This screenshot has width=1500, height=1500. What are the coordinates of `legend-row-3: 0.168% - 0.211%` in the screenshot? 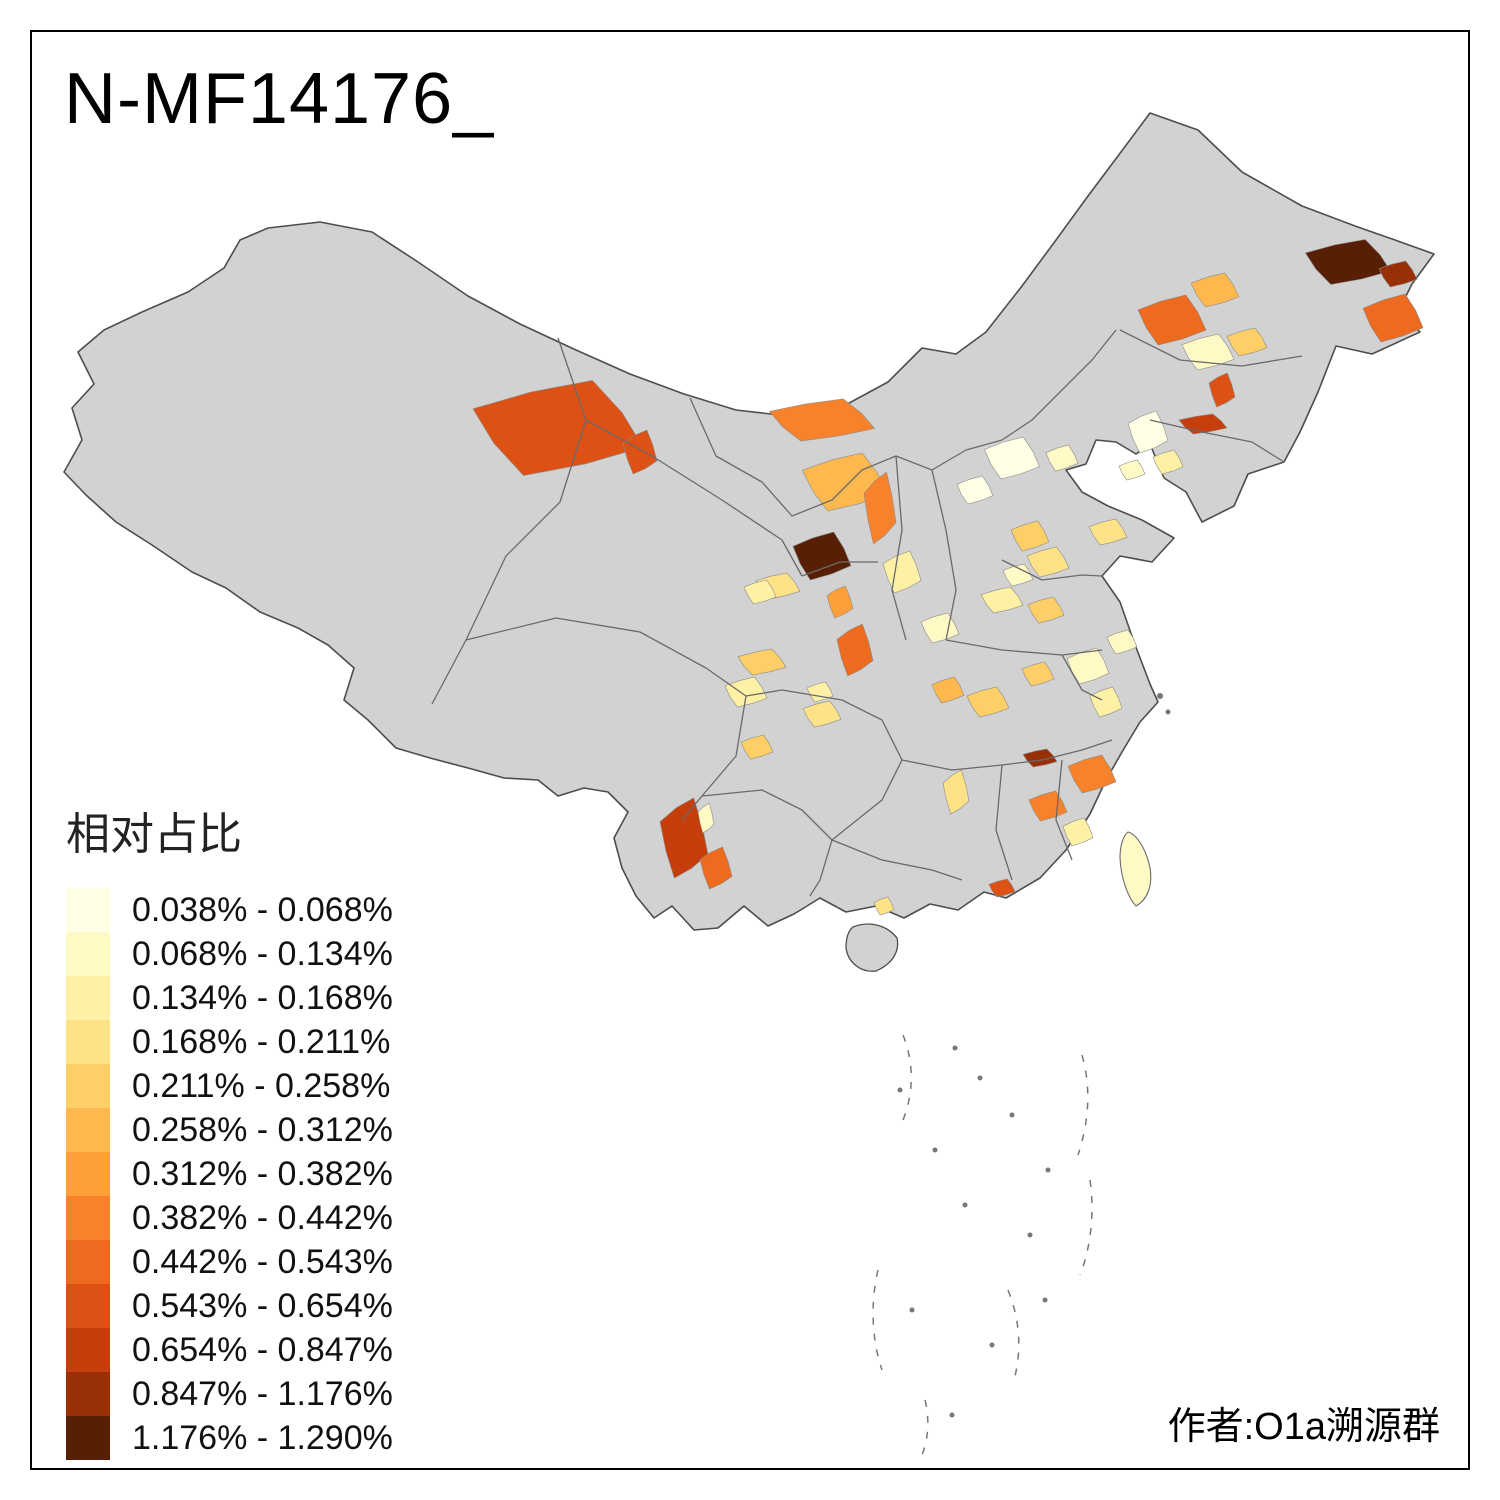 It's located at (229, 1042).